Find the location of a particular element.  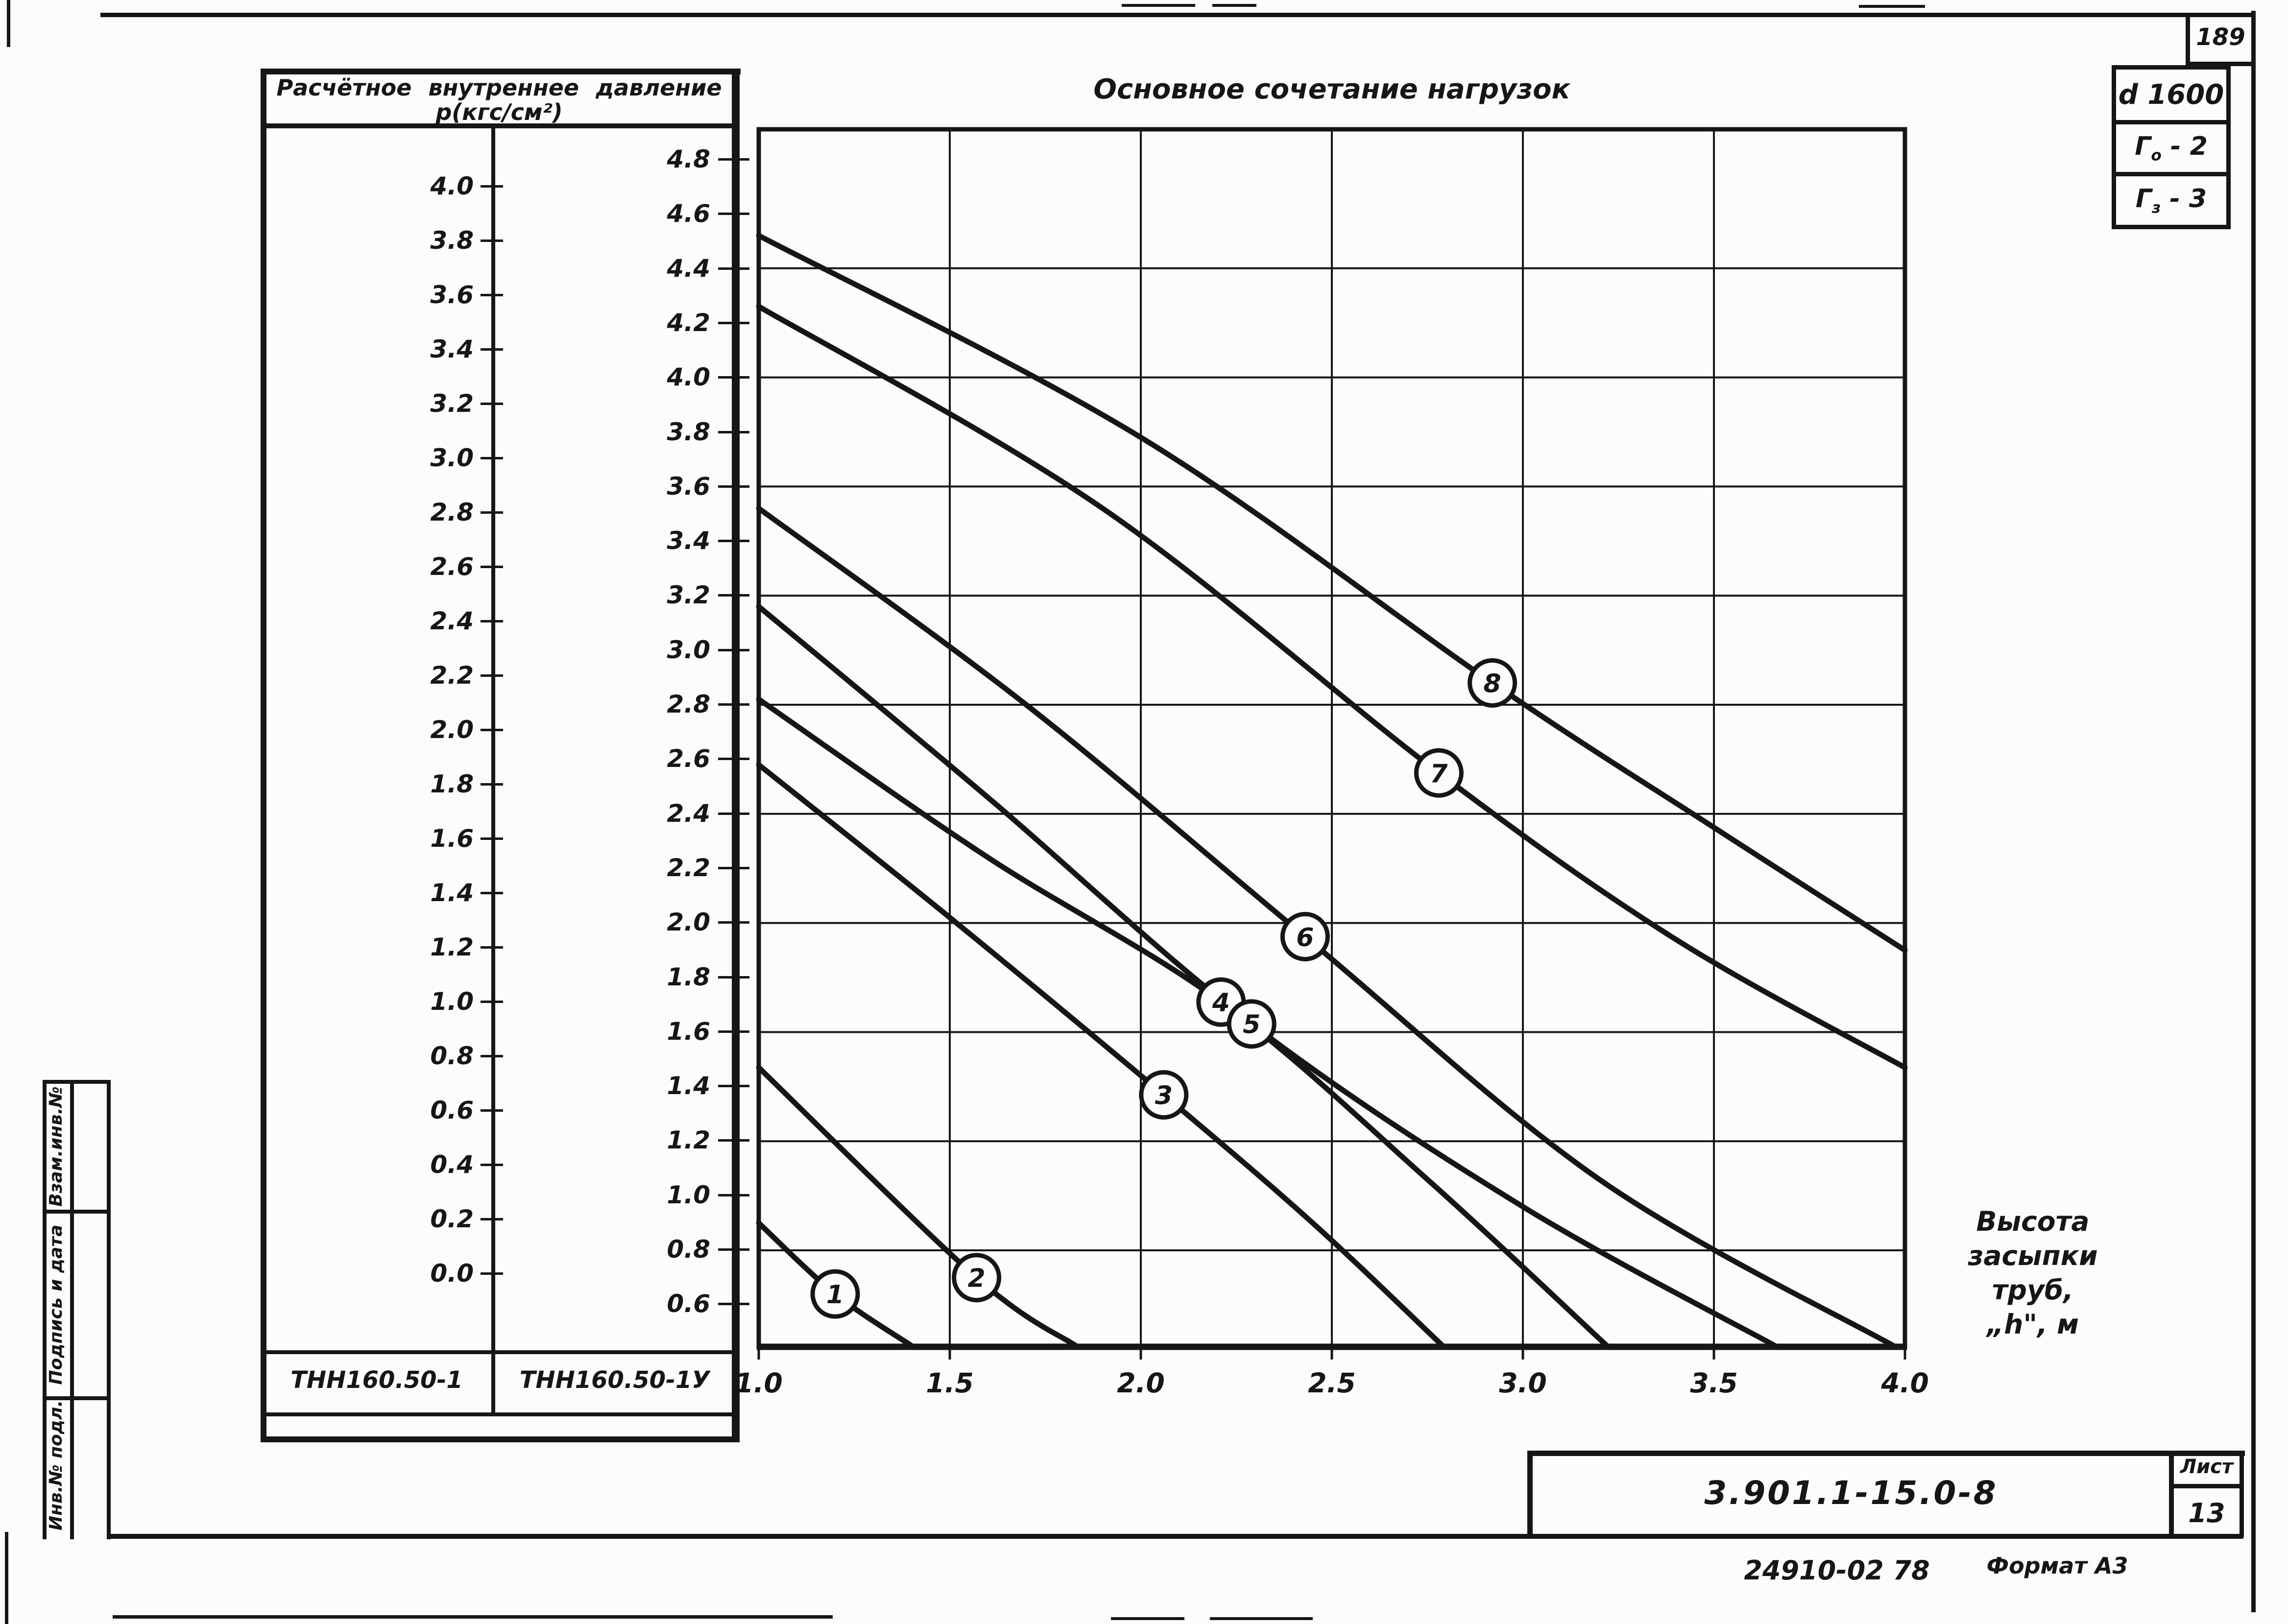

right-scale-value: 1.0 is located at coordinates (688, 1195).